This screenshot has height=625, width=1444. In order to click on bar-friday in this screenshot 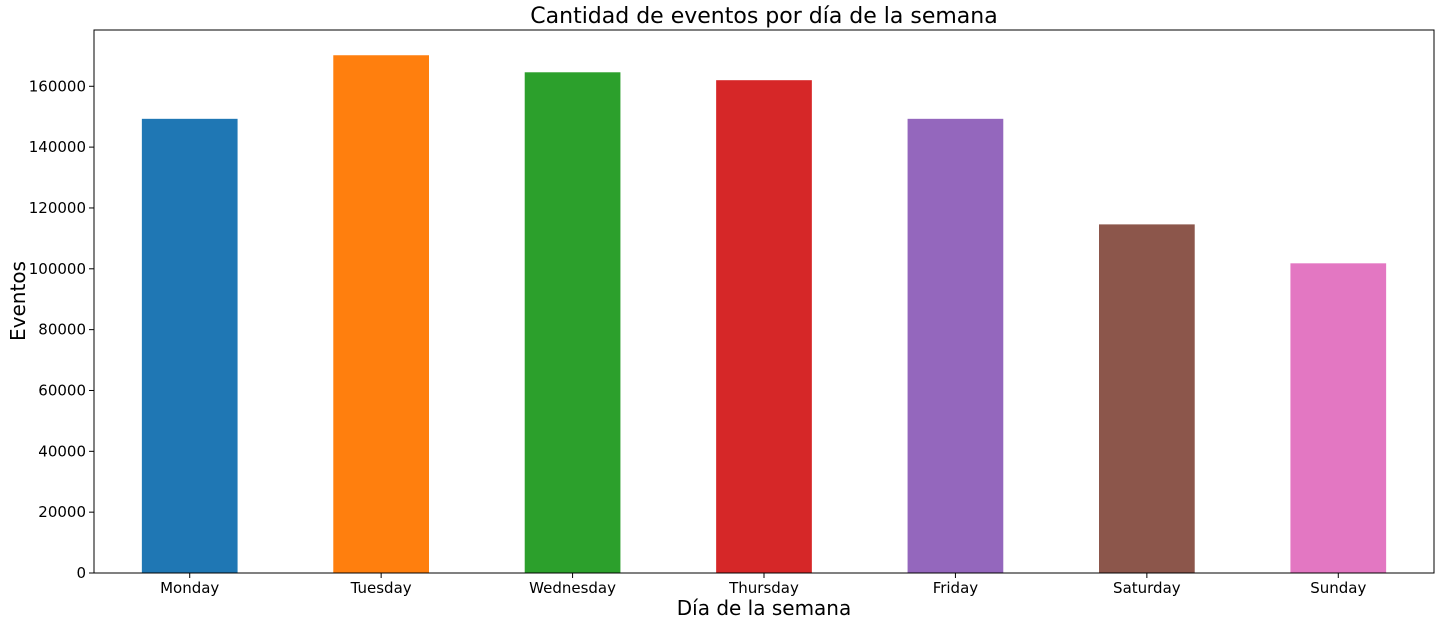, I will do `click(955, 345)`.